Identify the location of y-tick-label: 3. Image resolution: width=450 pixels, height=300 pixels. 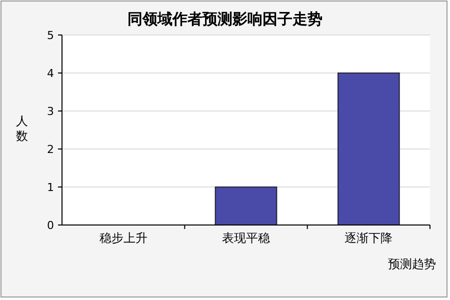
(50, 111).